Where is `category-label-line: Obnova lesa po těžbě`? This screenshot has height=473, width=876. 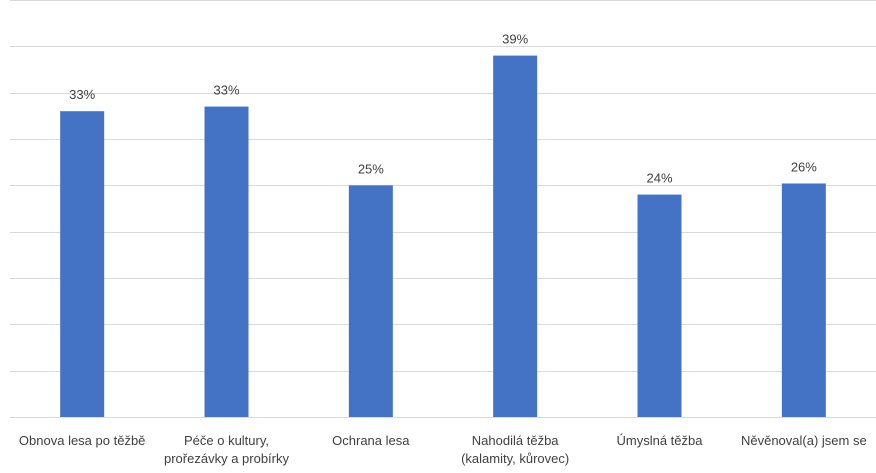
category-label-line: Obnova lesa po těžbě is located at coordinates (82, 440).